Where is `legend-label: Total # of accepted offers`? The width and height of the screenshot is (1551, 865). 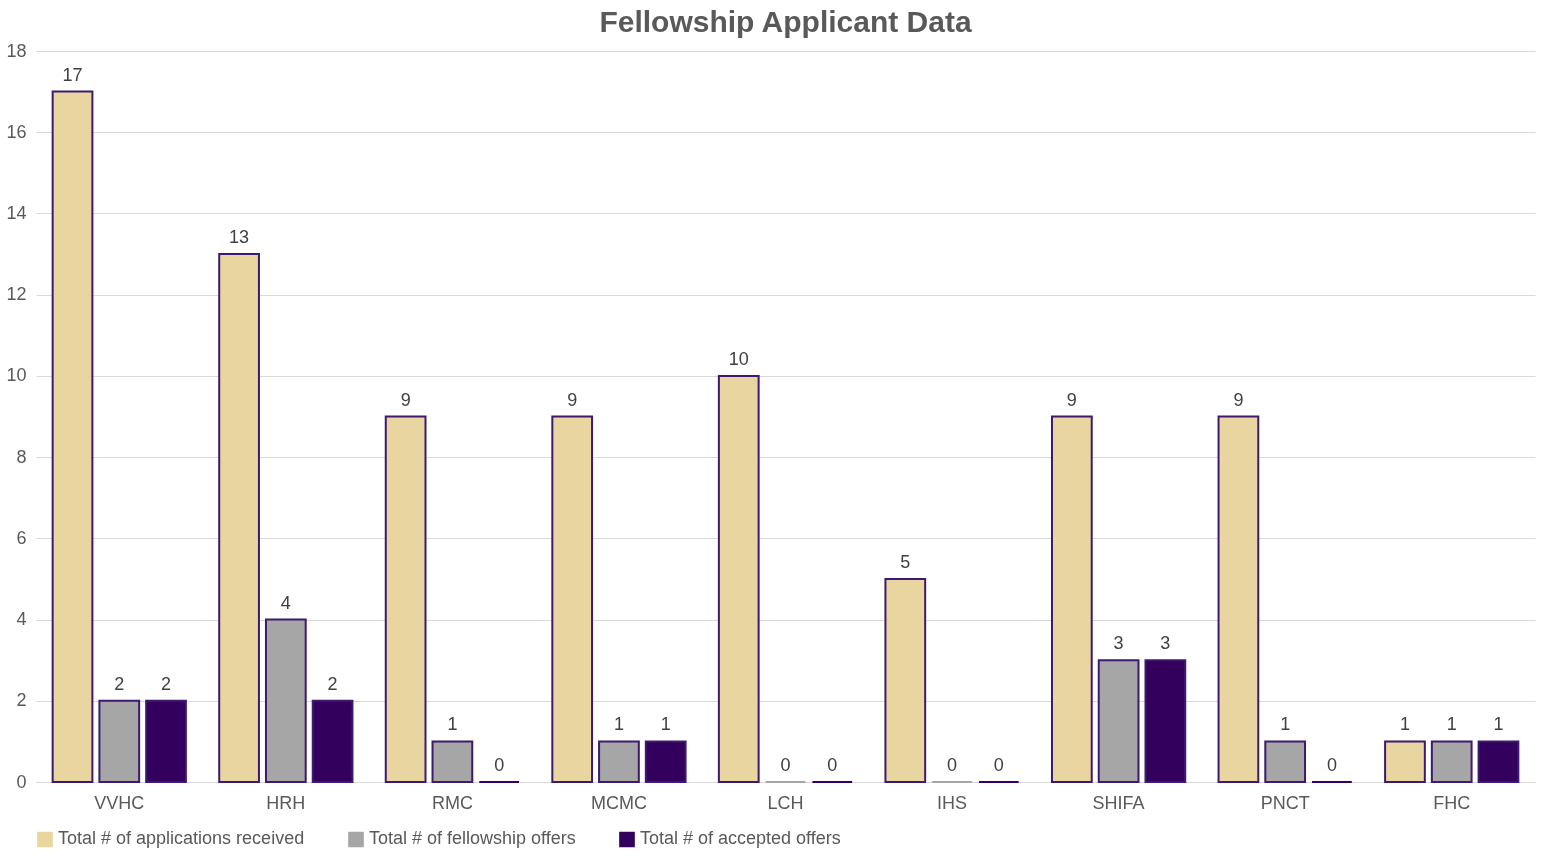 legend-label: Total # of accepted offers is located at coordinates (740, 838).